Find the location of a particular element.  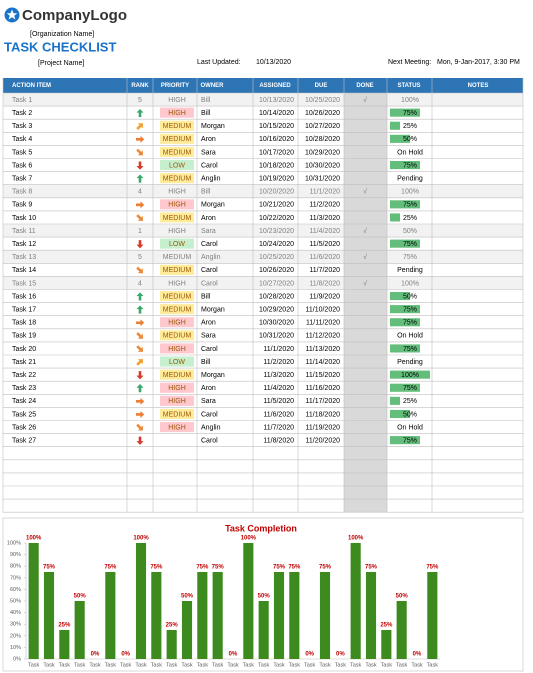

action-item: Task 16 is located at coordinates (24, 296).